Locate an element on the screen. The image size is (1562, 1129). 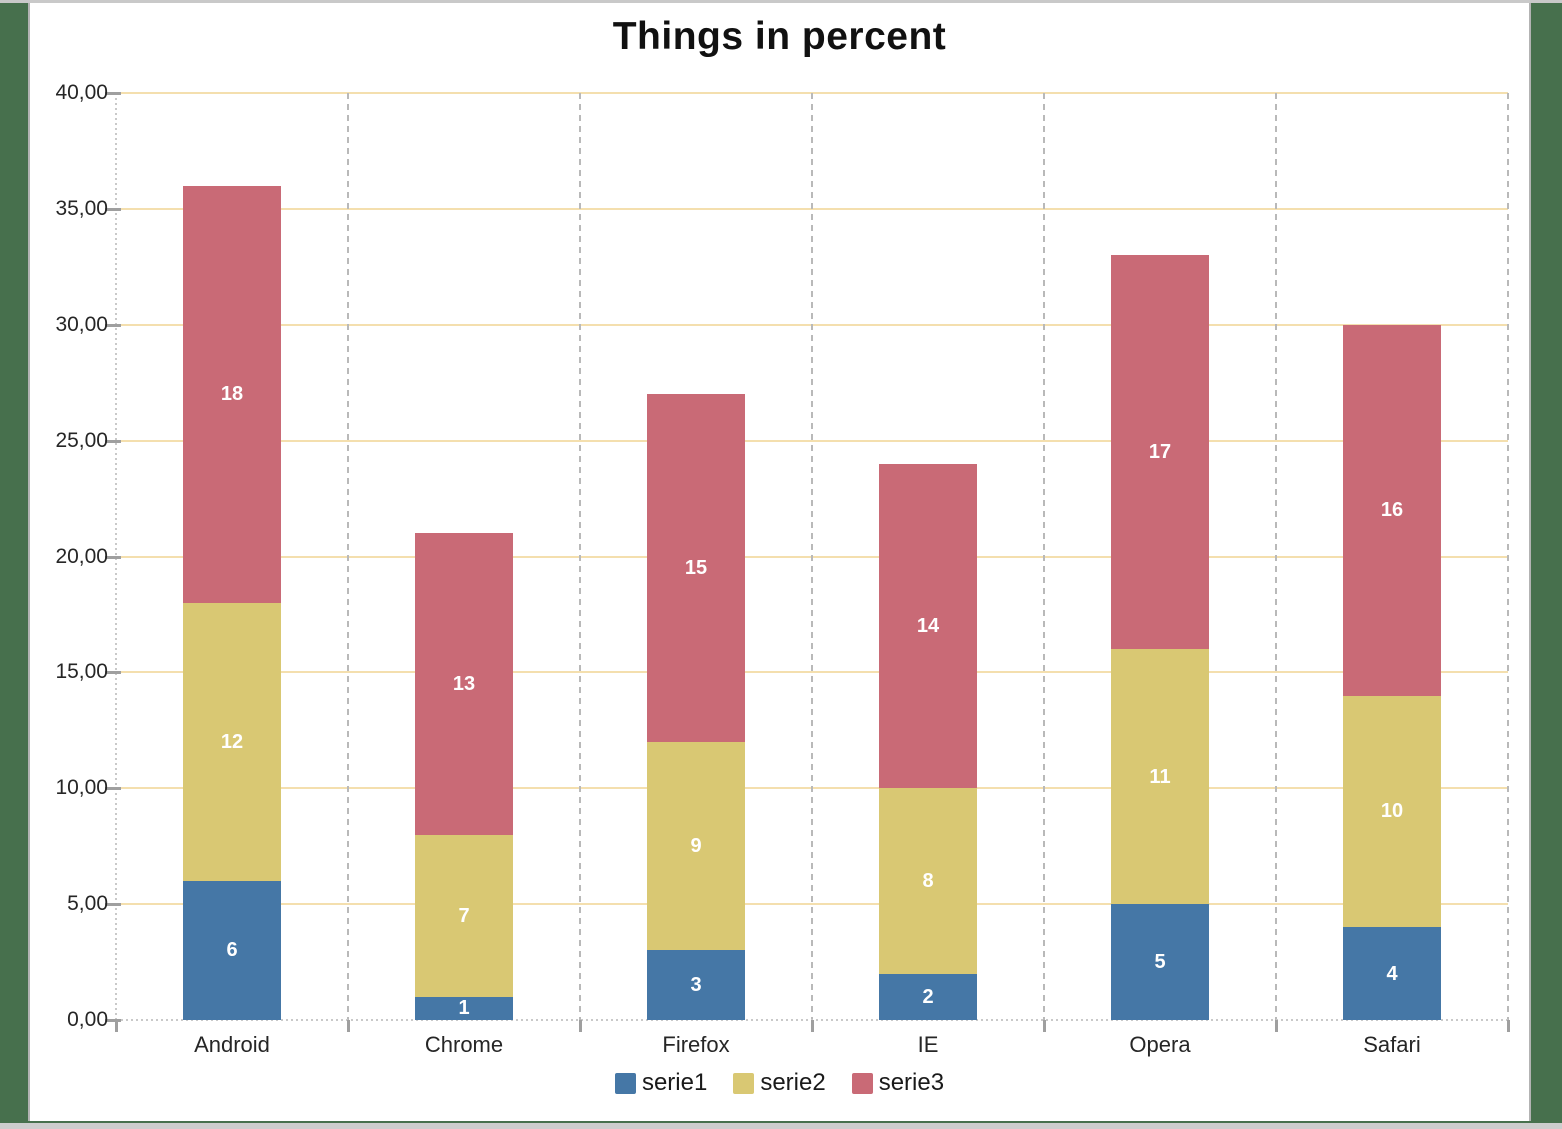
bar-segment-serie3-Opera: 17 is located at coordinates (1160, 452).